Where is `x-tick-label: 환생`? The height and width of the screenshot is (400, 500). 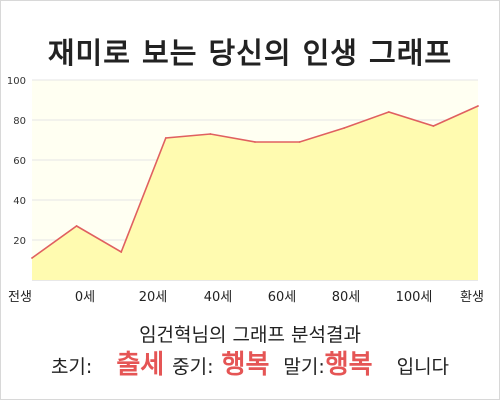
x-tick-label: 환생 is located at coordinates (472, 297).